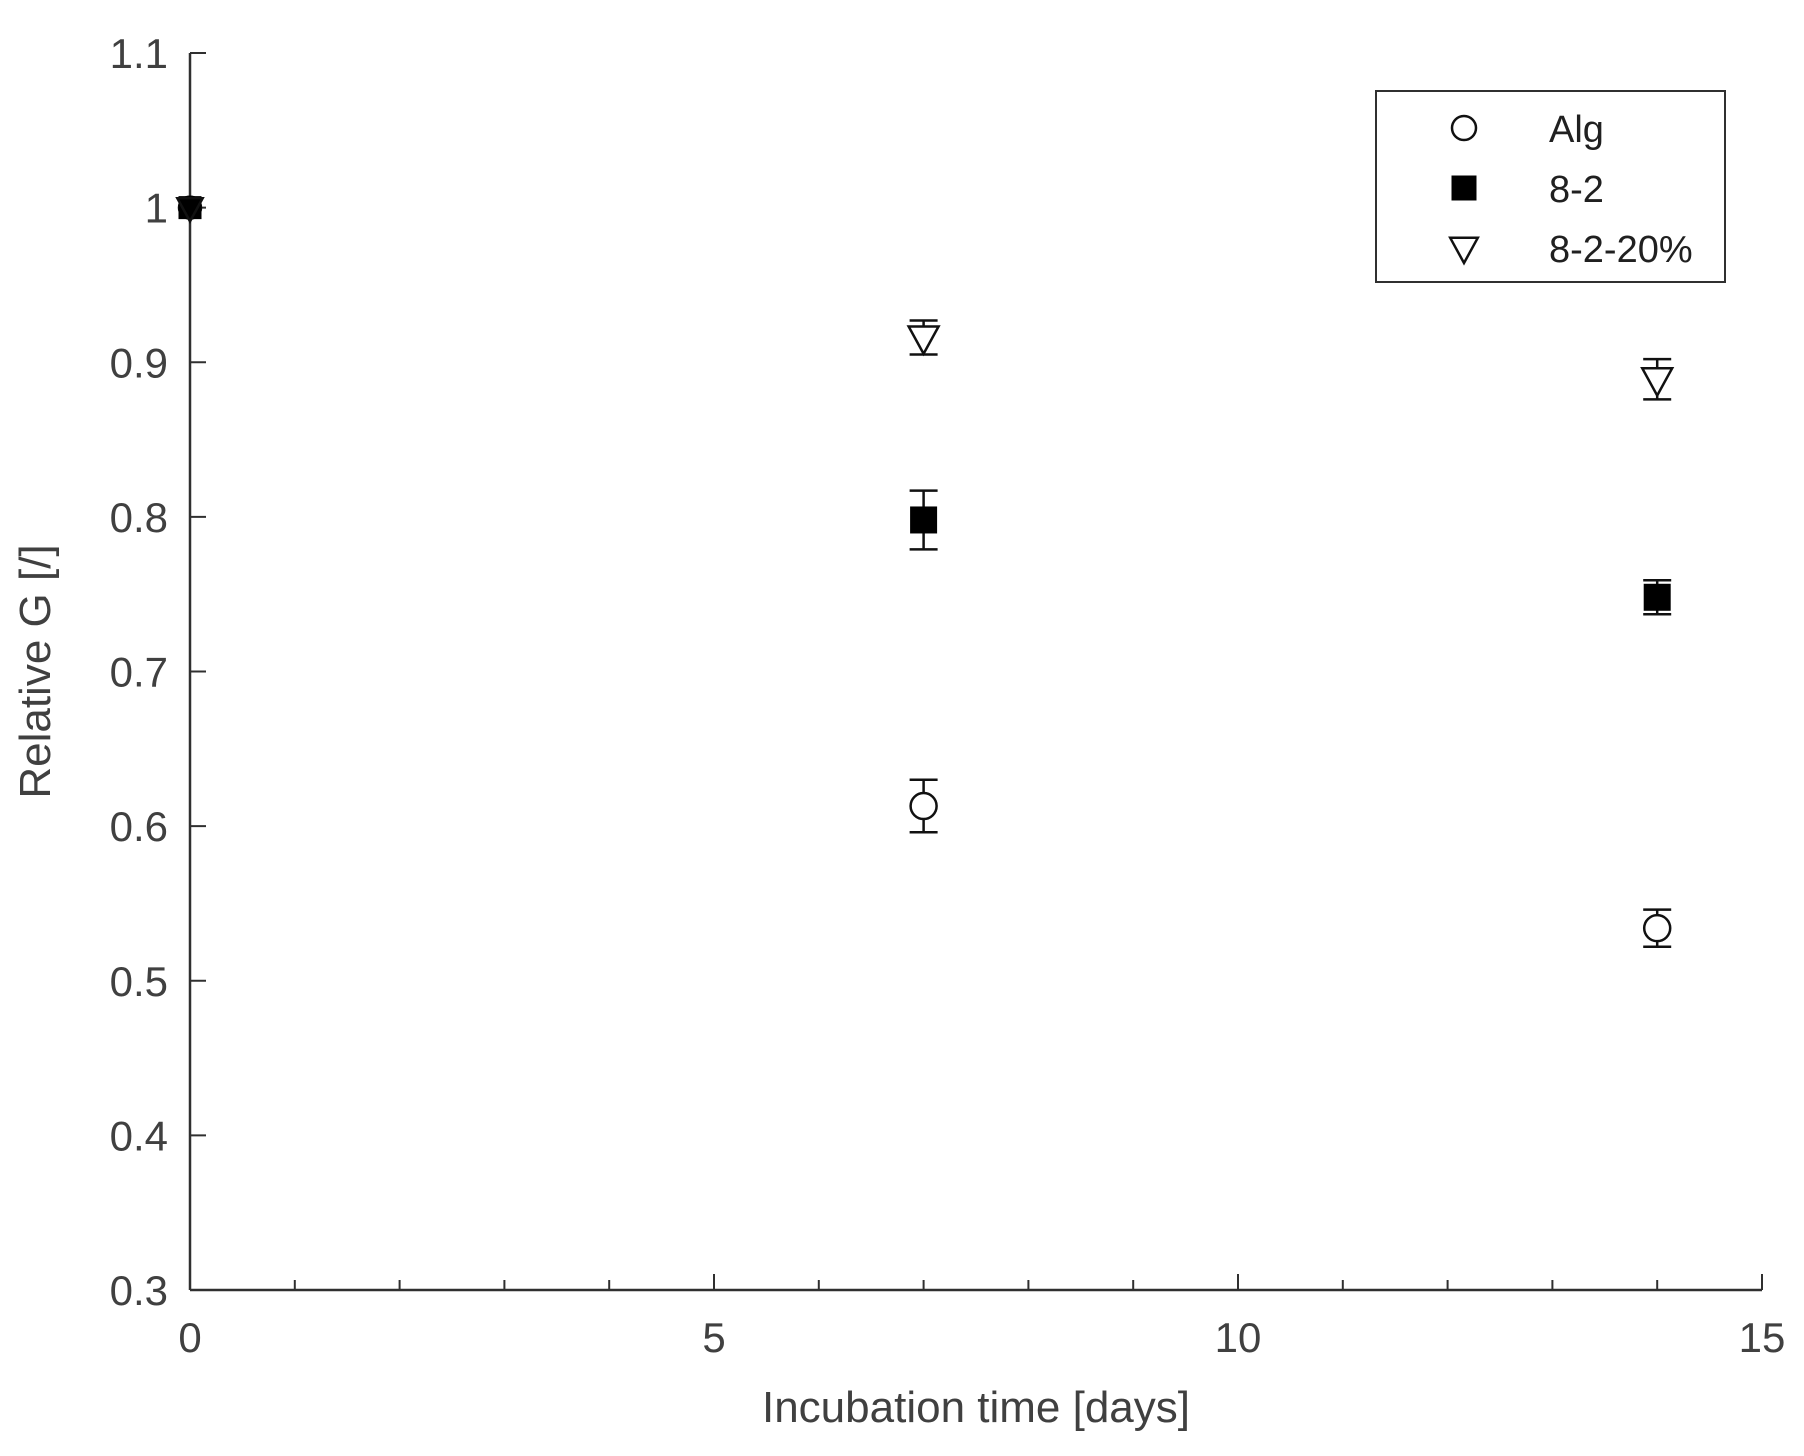 The width and height of the screenshot is (1804, 1456). What do you see at coordinates (1621, 250) in the screenshot?
I see `legend-label: 8-2-20%` at bounding box center [1621, 250].